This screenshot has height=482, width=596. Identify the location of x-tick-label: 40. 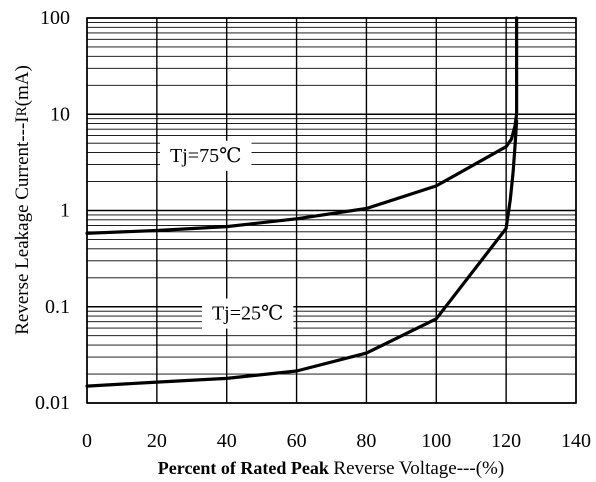
(227, 441).